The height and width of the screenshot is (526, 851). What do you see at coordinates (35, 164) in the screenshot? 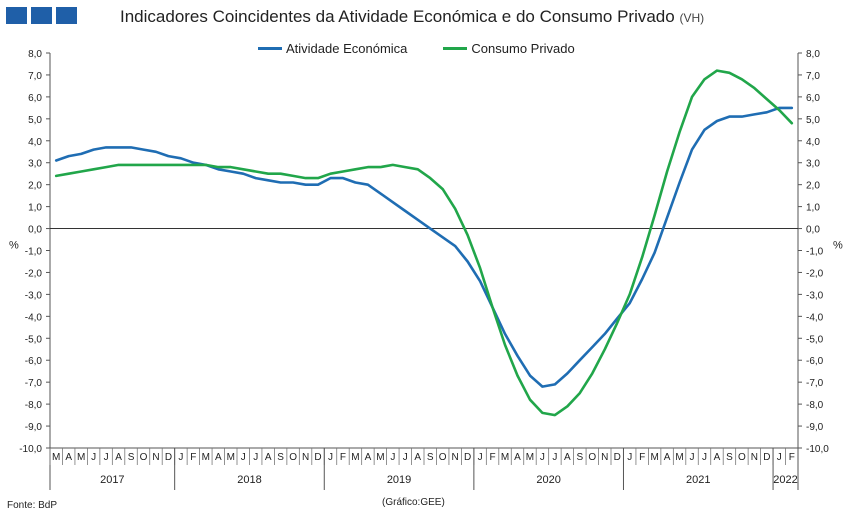
I see `y-tick-label-left: 3,0` at bounding box center [35, 164].